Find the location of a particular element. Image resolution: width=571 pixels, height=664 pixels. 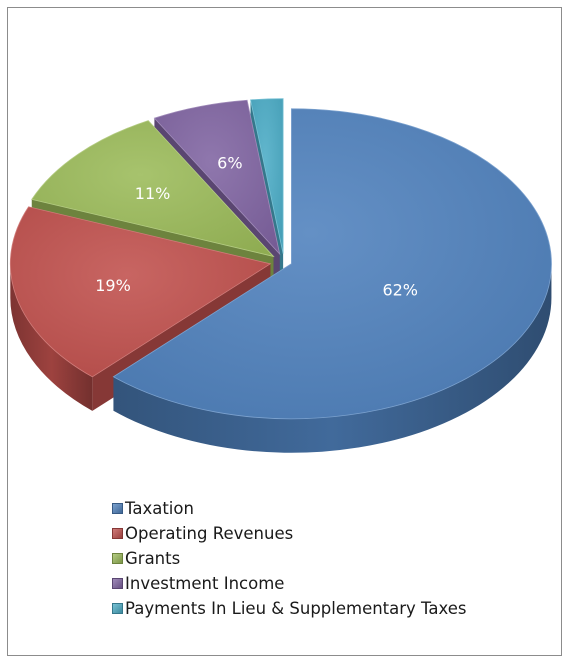

legend-swatch-investment-income is located at coordinates (117, 583).